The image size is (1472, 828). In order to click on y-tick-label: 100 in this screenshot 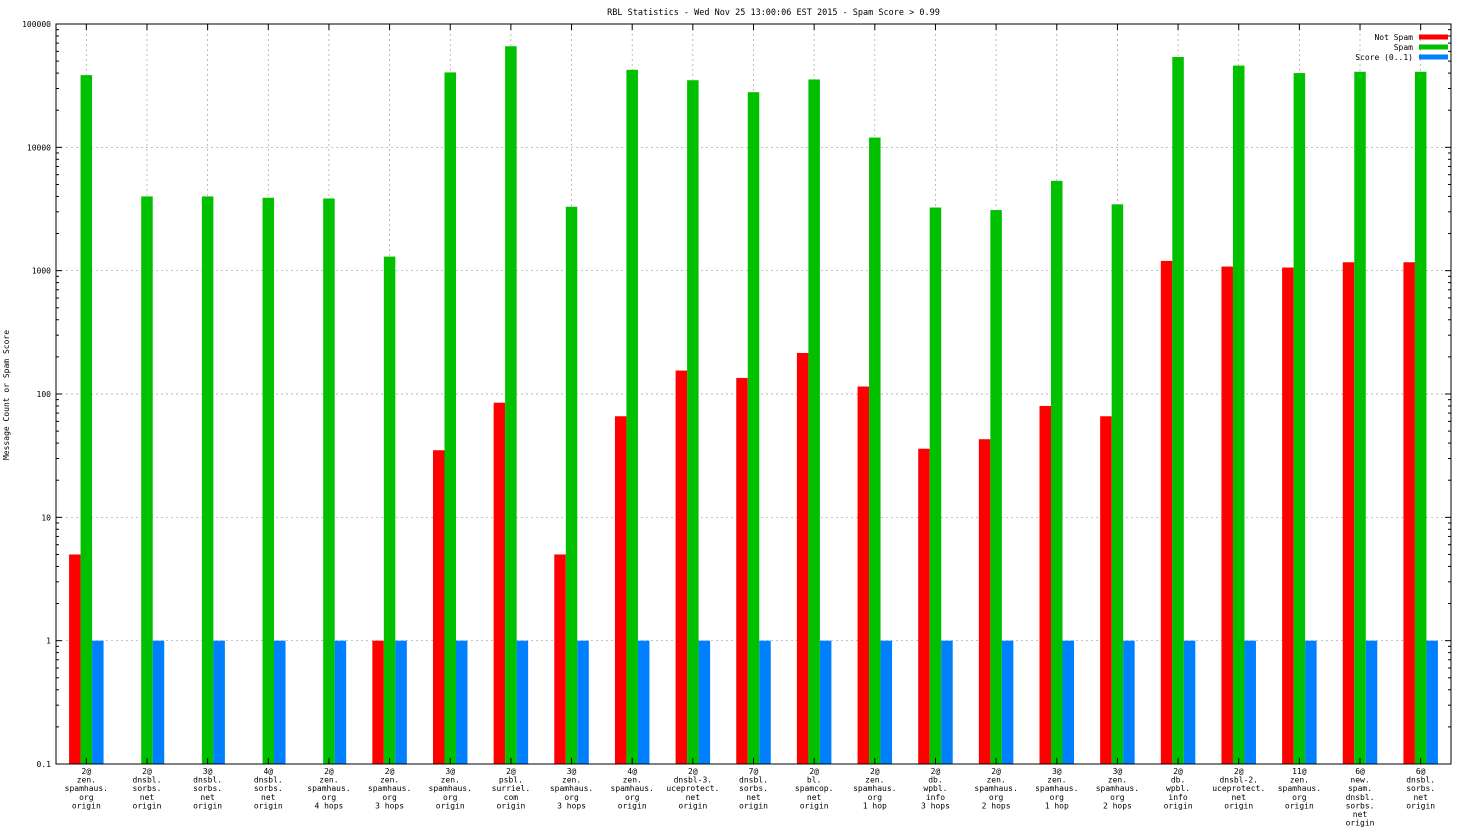, I will do `click(44, 394)`.